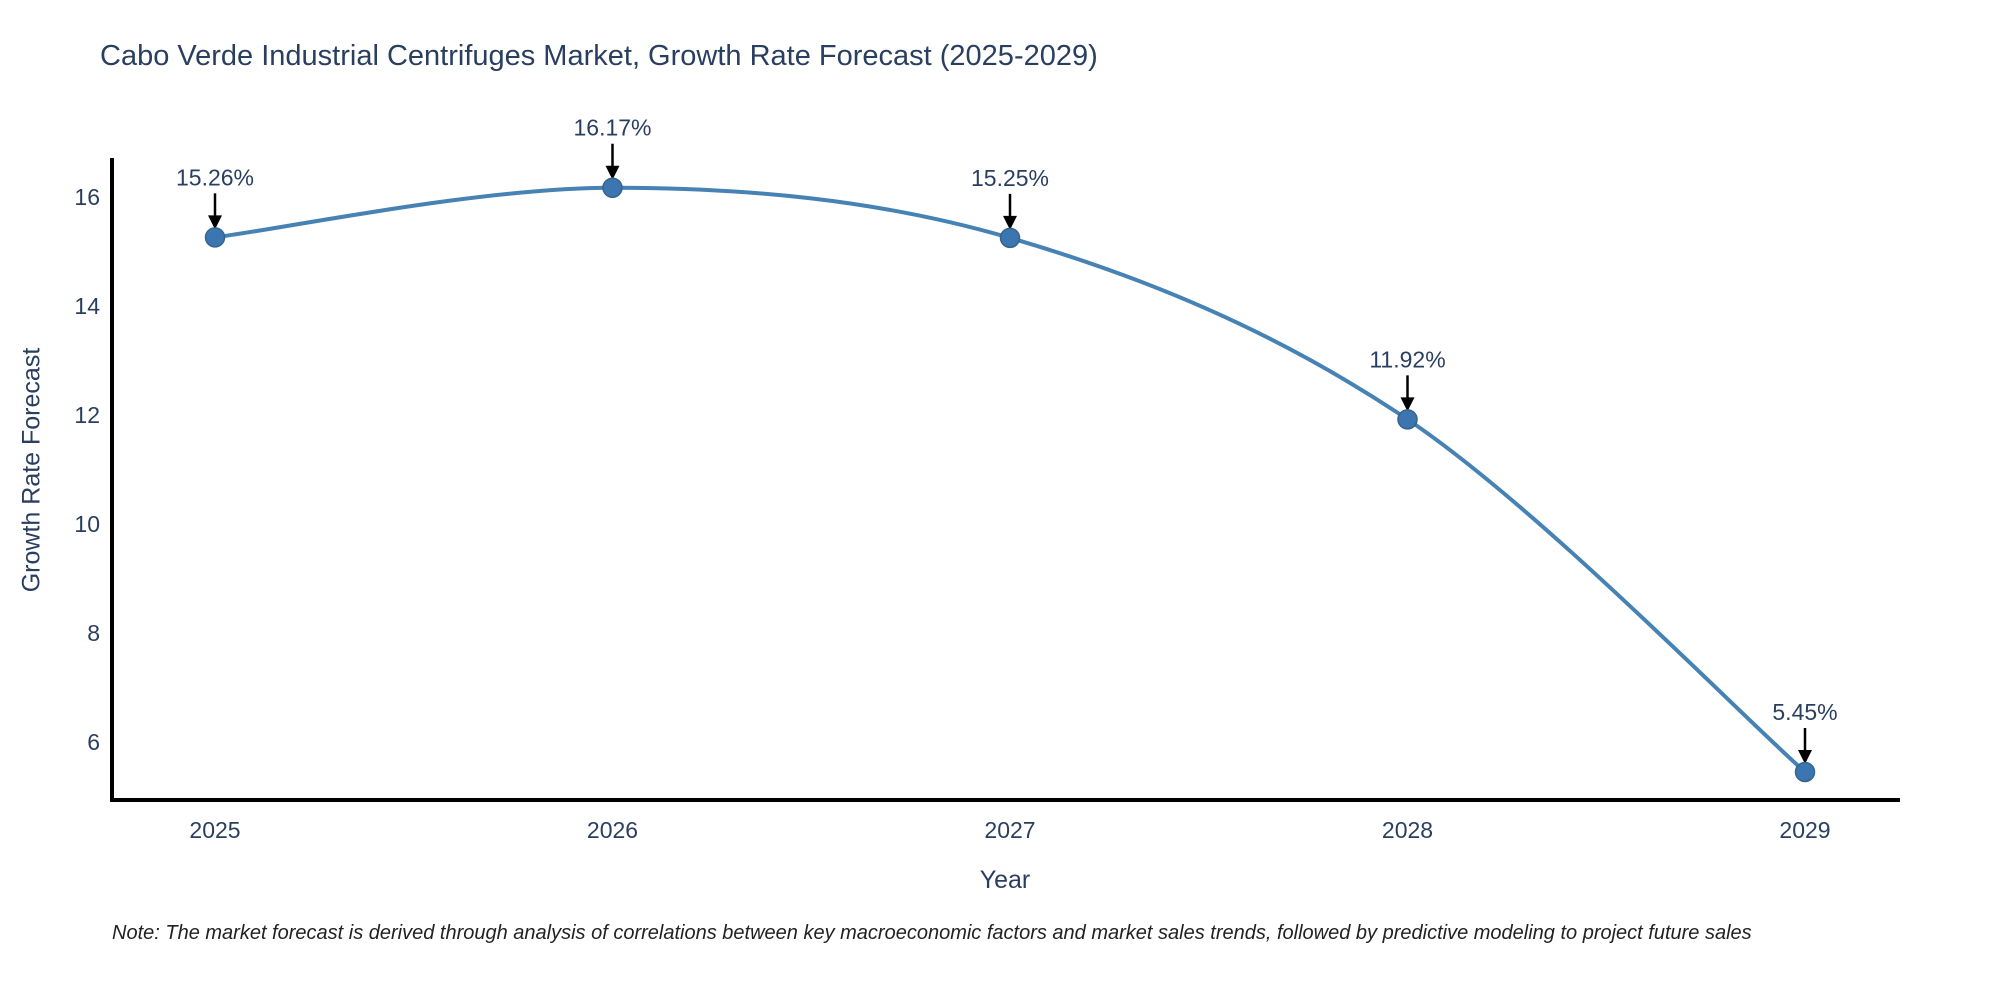 This screenshot has height=1000, width=2000. What do you see at coordinates (87, 415) in the screenshot?
I see `y-tick-label: 12` at bounding box center [87, 415].